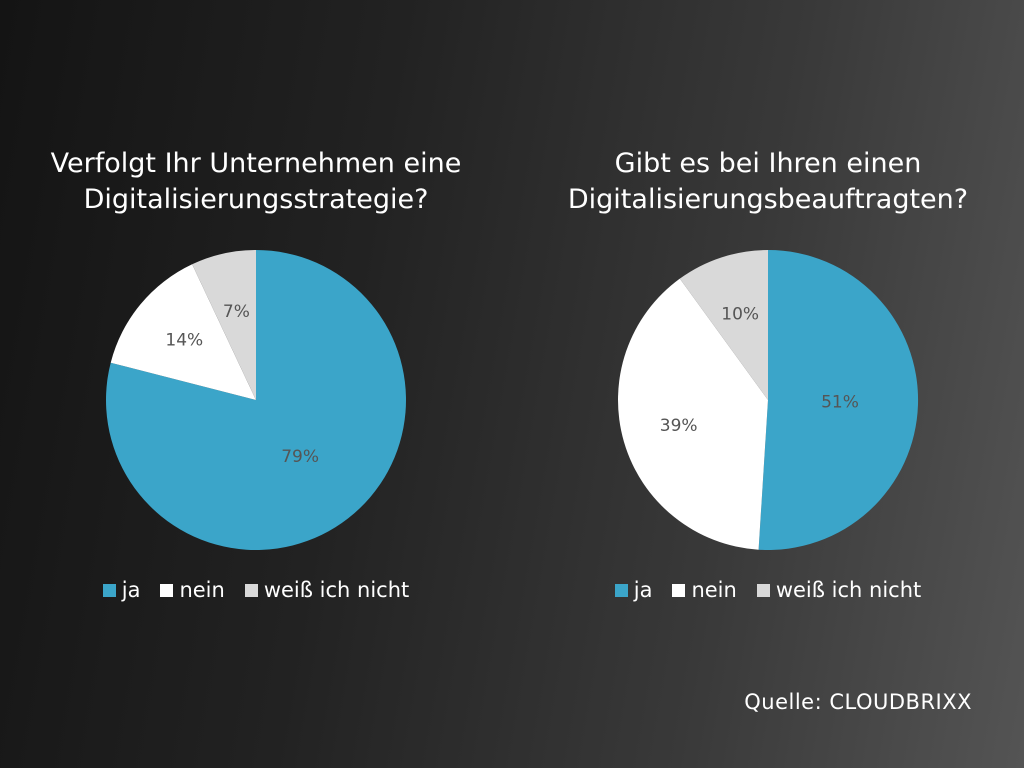 The image size is (1024, 768). What do you see at coordinates (184, 341) in the screenshot?
I see `pie-label-nein: 14%` at bounding box center [184, 341].